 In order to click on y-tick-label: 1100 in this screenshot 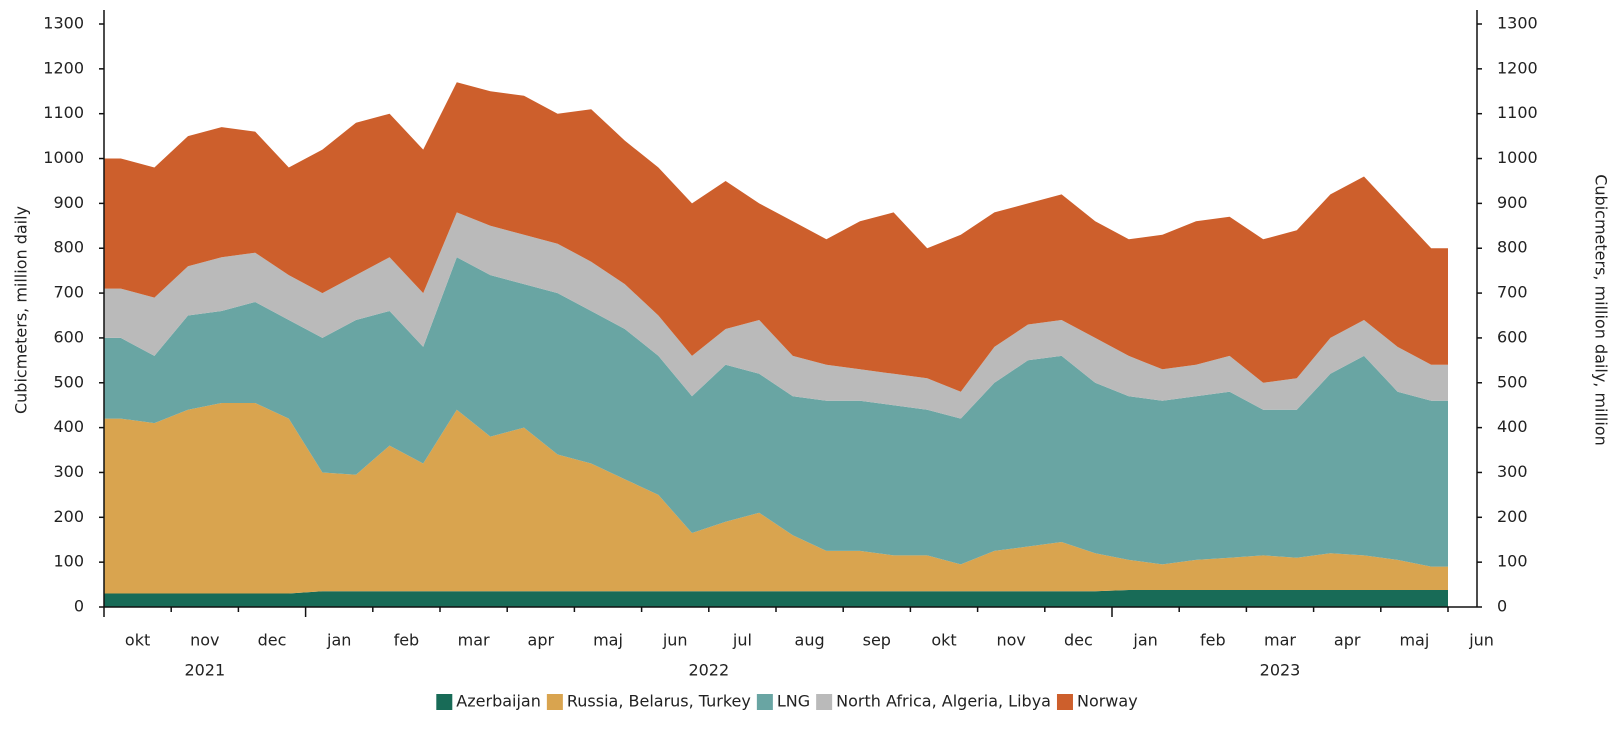, I will do `click(63, 112)`.